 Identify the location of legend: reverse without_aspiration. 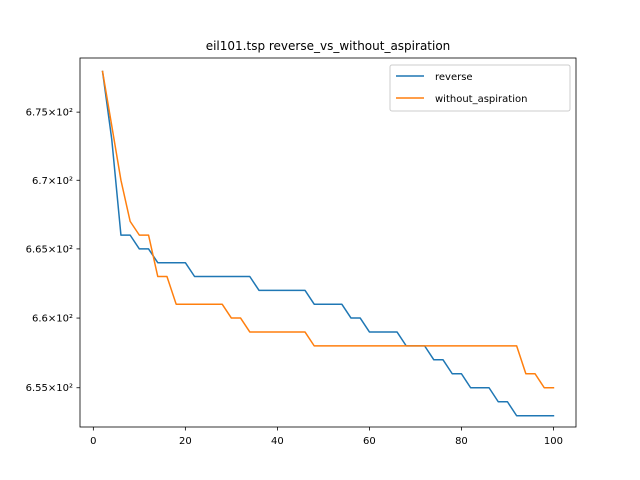
(480, 88).